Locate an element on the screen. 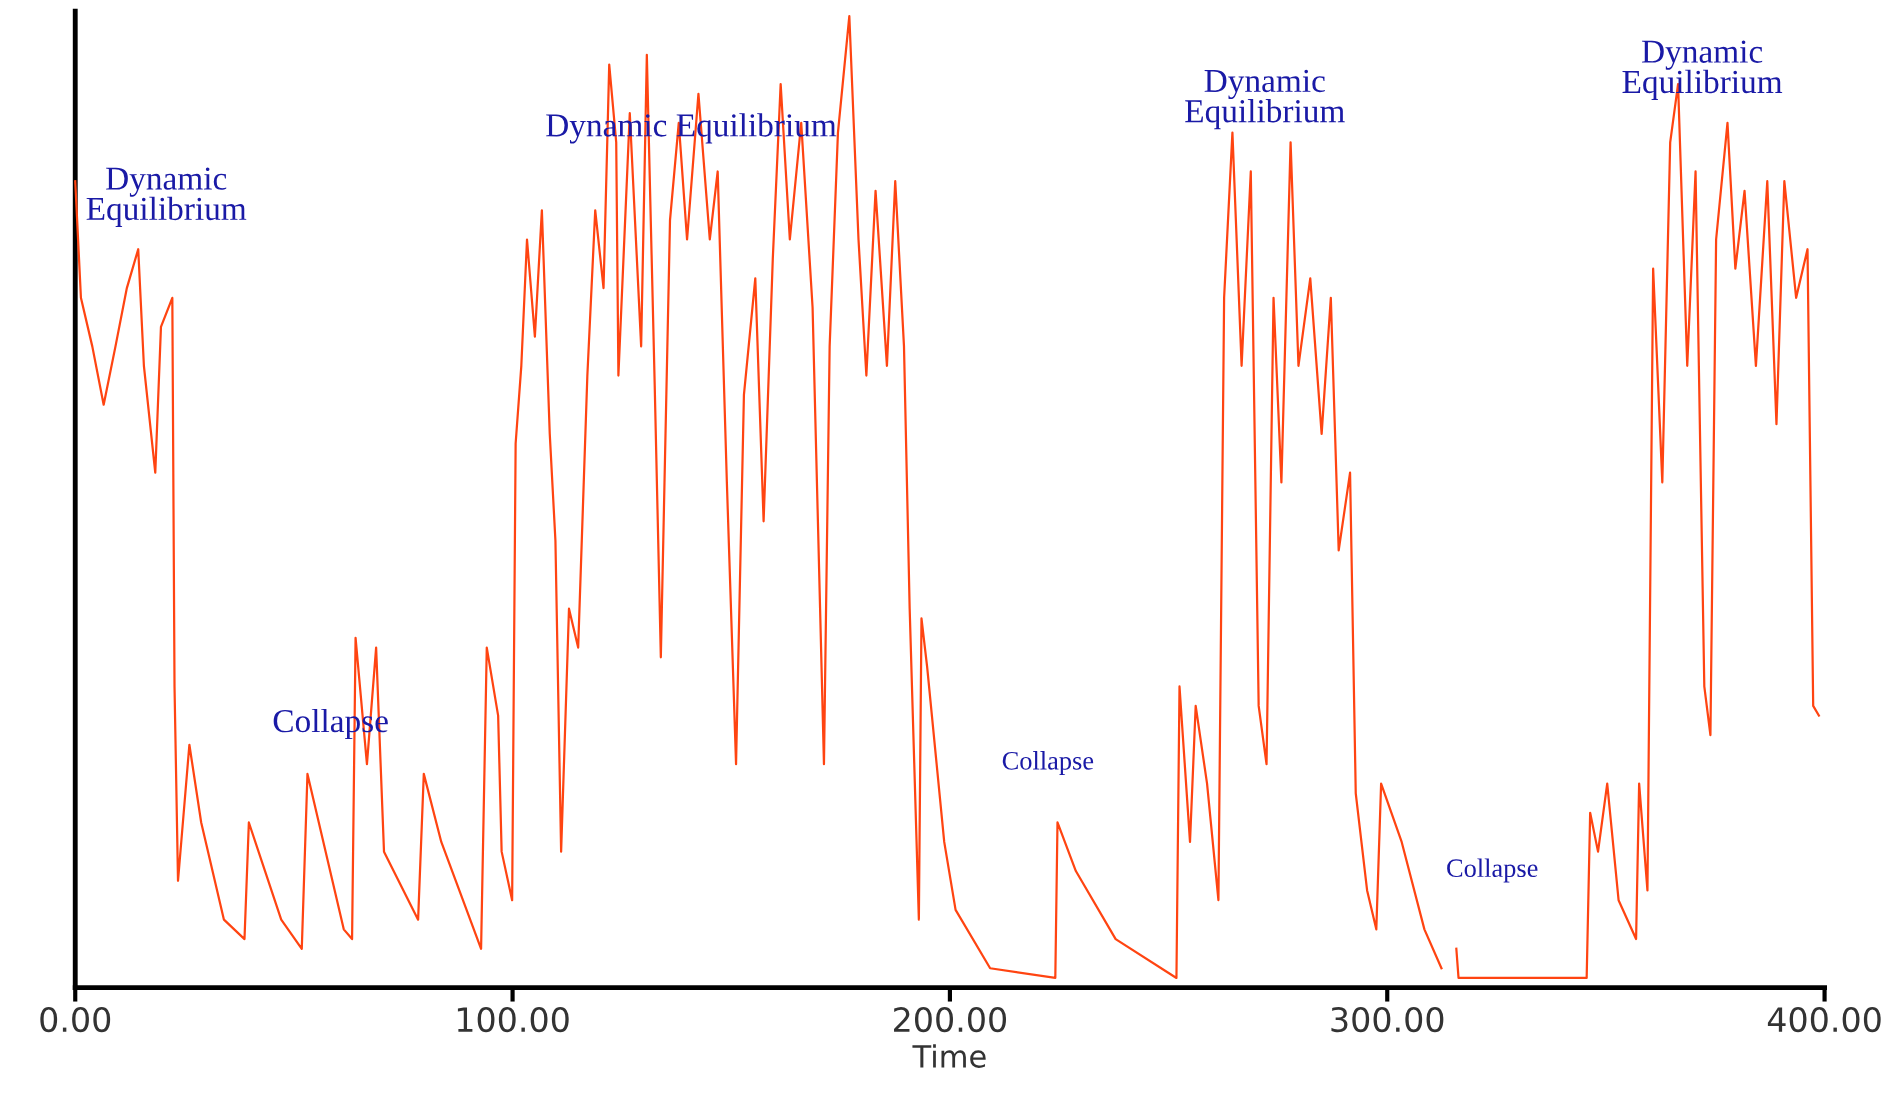 This screenshot has width=1881, height=1116. x-tick-label: 0.00 is located at coordinates (75, 1020).